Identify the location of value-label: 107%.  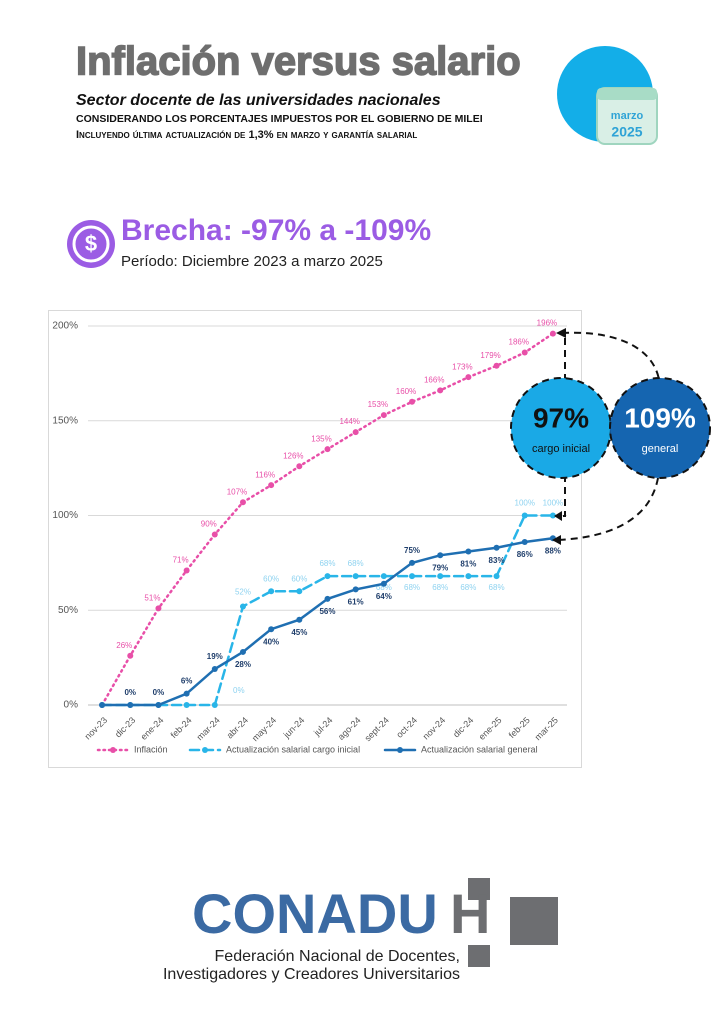
(237, 491).